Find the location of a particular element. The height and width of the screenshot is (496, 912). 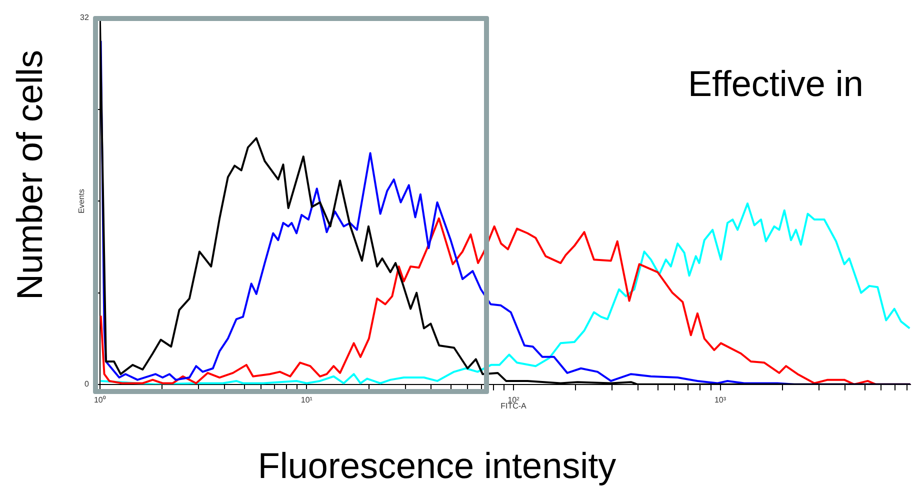

y-axis-title: Number of cells is located at coordinates (29, 175).